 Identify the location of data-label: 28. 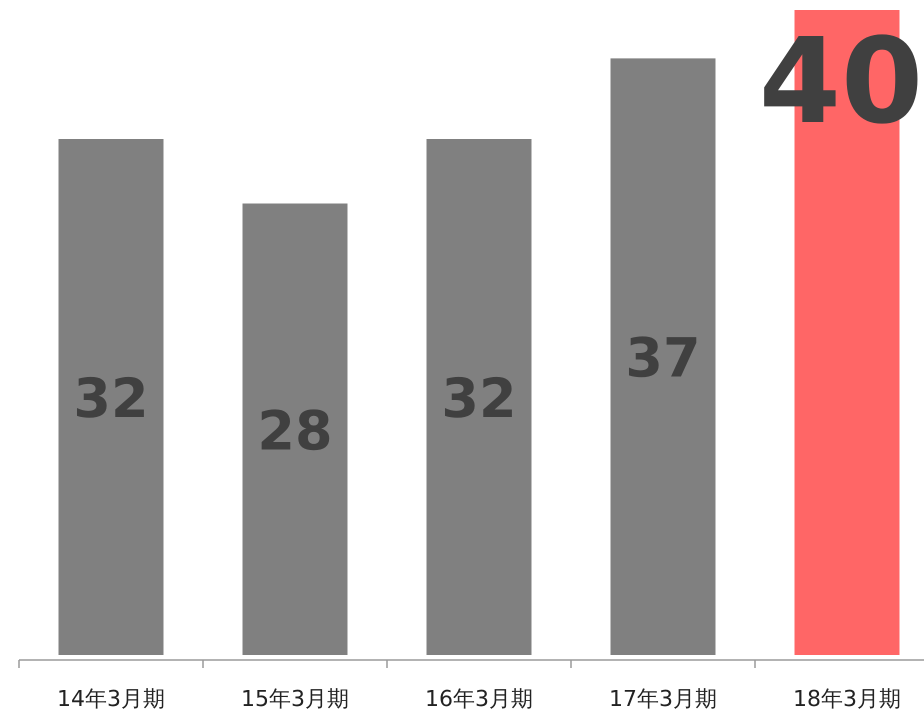
(295, 430).